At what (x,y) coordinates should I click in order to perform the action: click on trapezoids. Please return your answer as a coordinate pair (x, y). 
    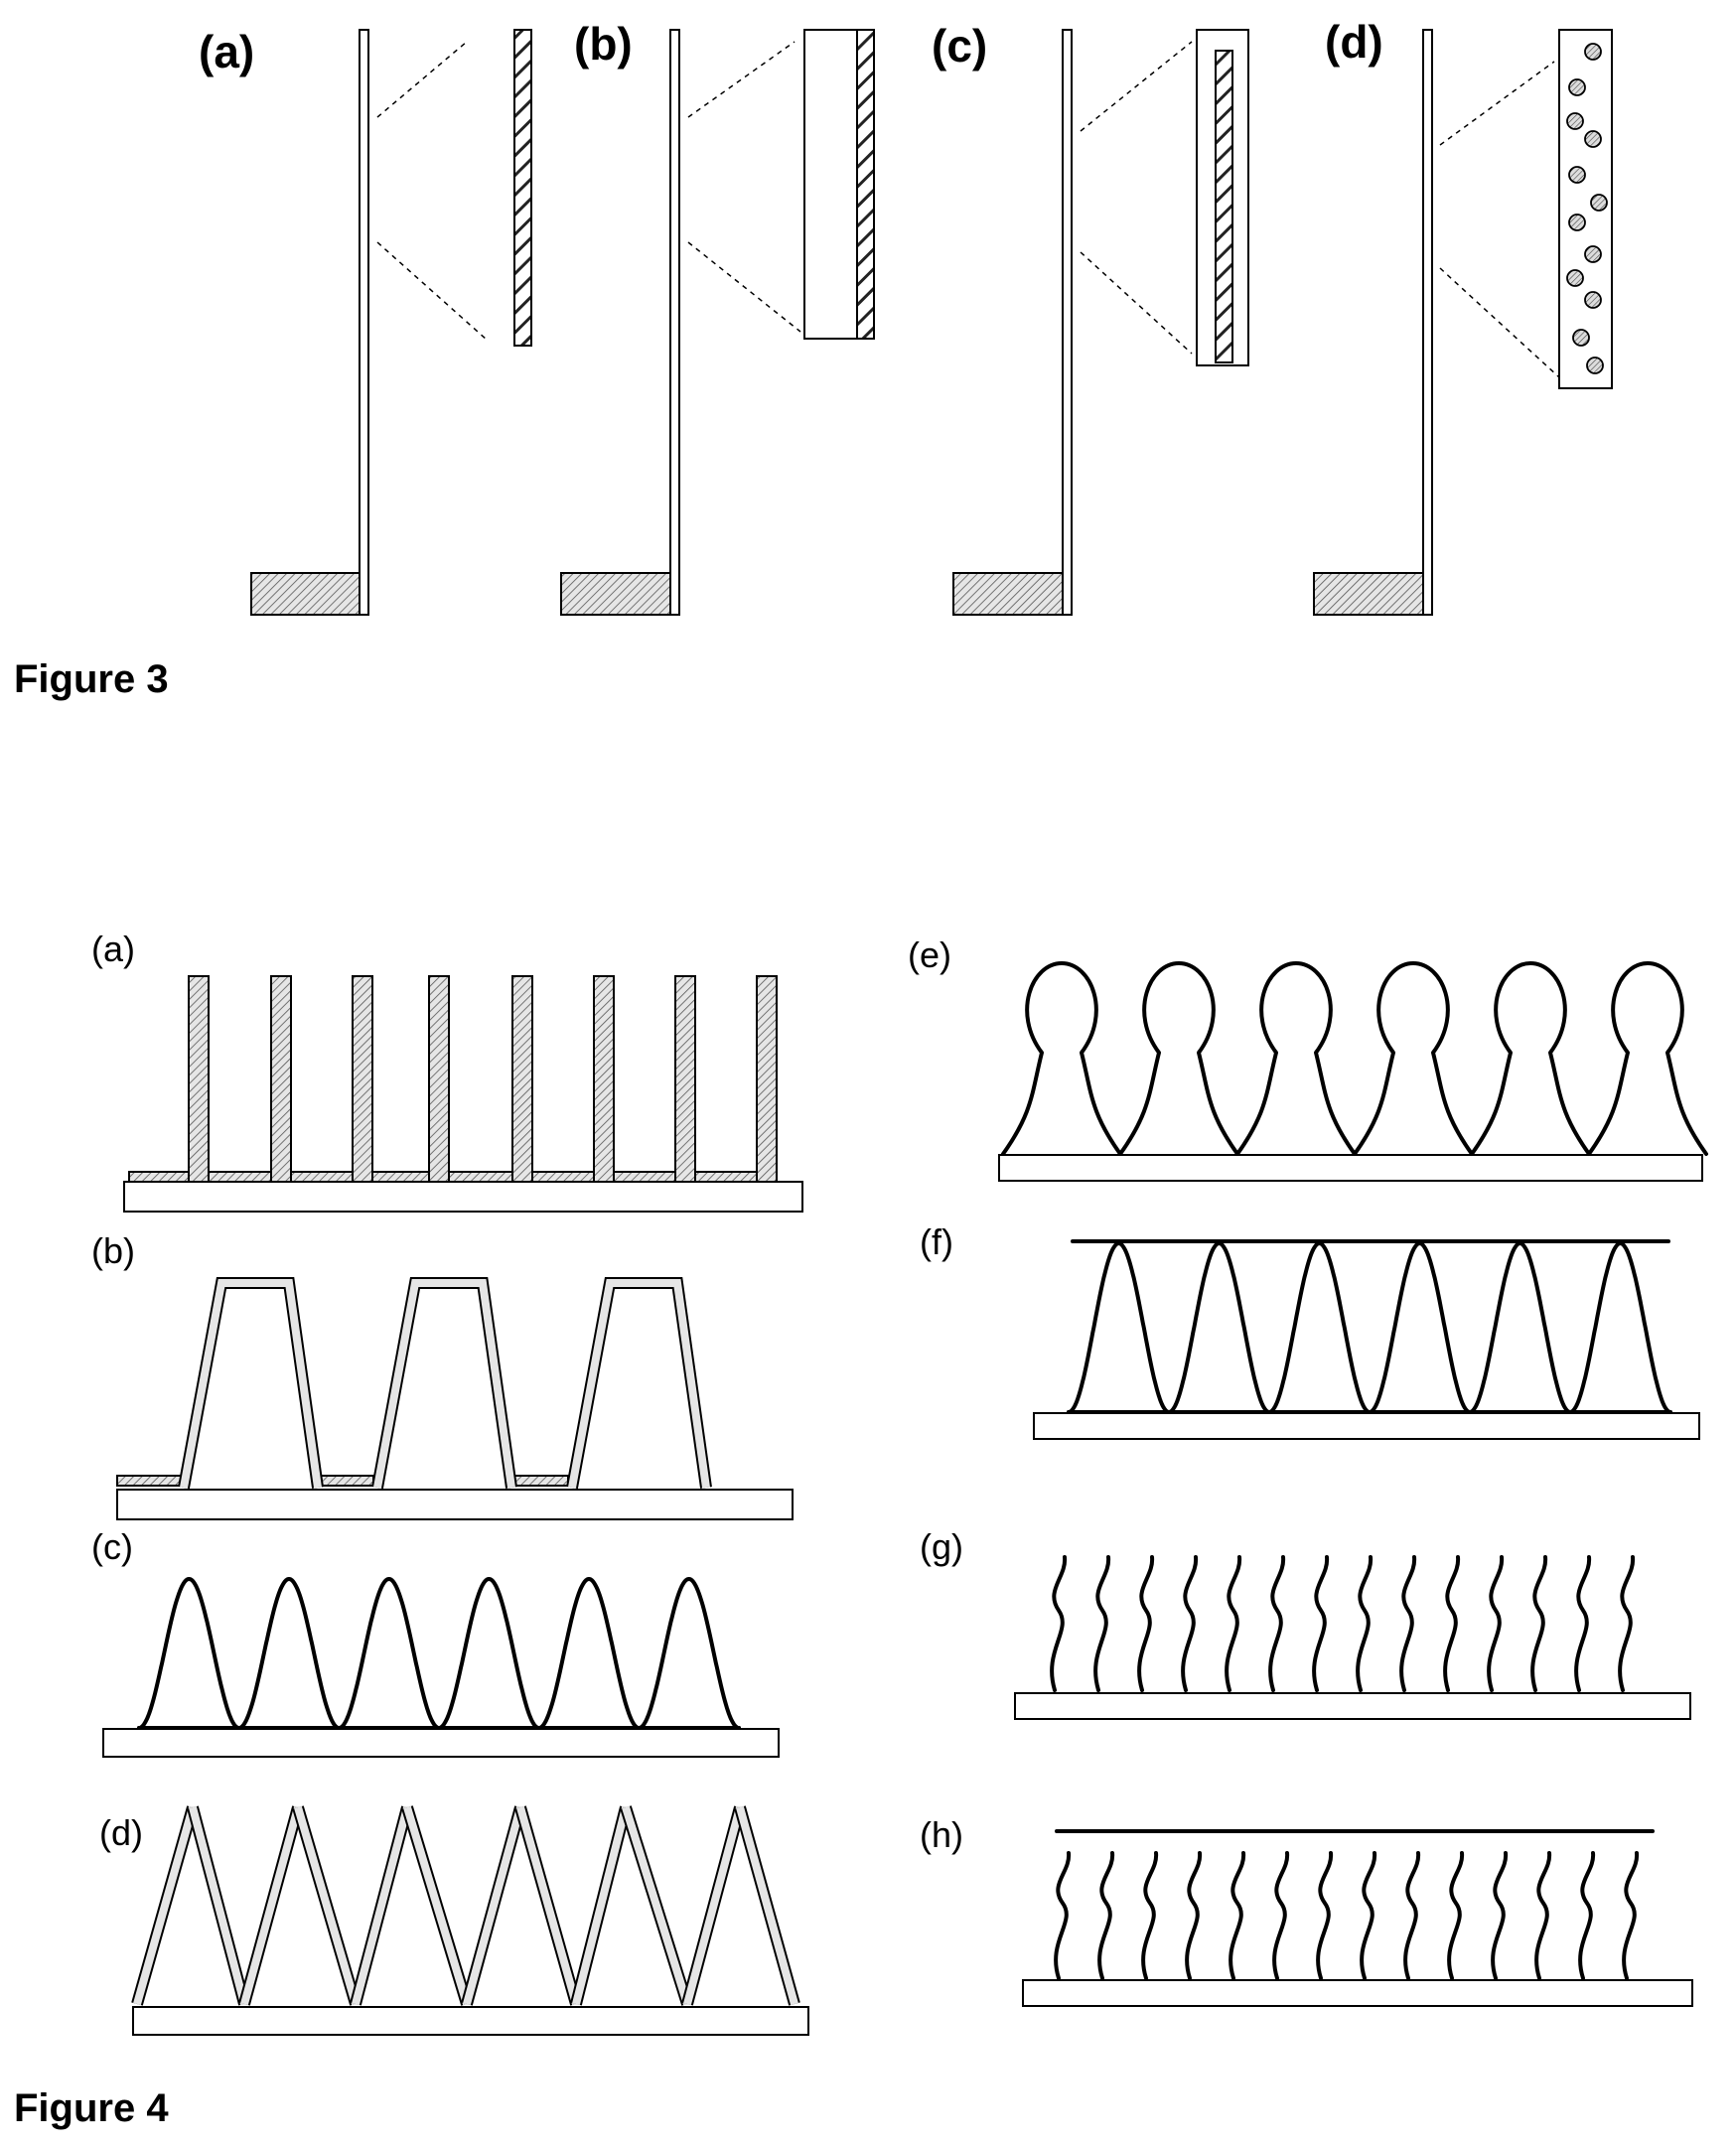
    Looking at the image, I should click on (411, 1385).